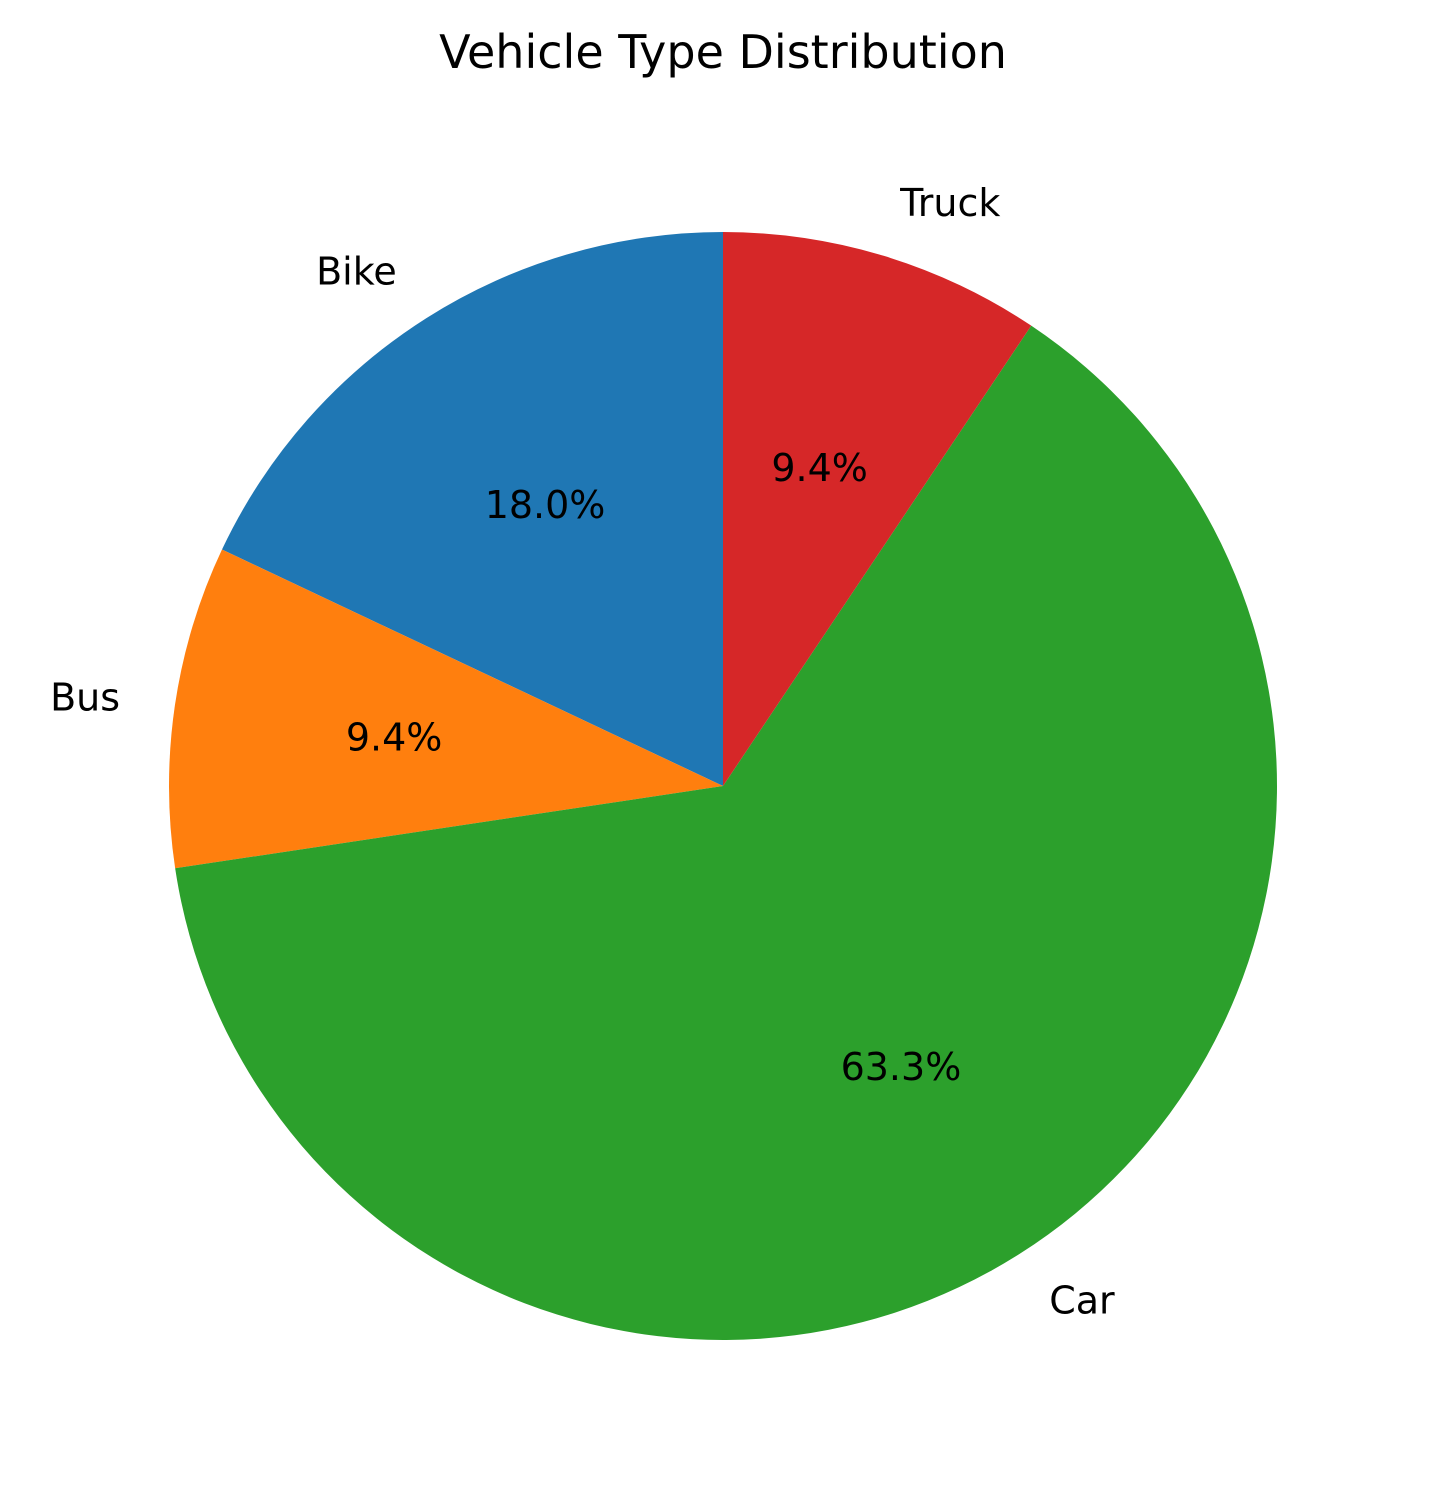 The image size is (1446, 1509). I want to click on chart-title: Vehicle Type Distribution, so click(723, 52).